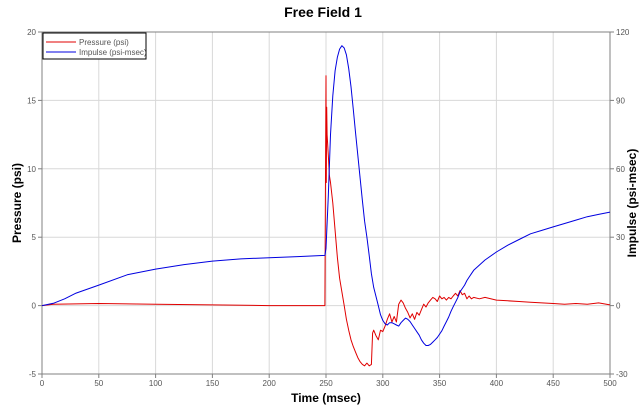 This screenshot has width=641, height=409. What do you see at coordinates (270, 383) in the screenshot?
I see `x-tick-label: 200` at bounding box center [270, 383].